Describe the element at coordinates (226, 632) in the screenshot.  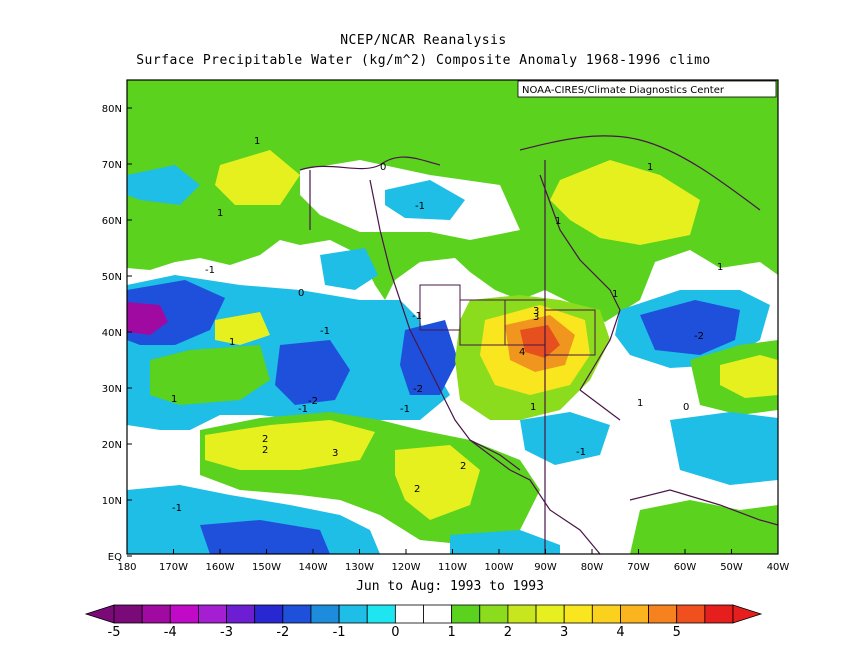
I see `colorbar-label: -3` at that location.